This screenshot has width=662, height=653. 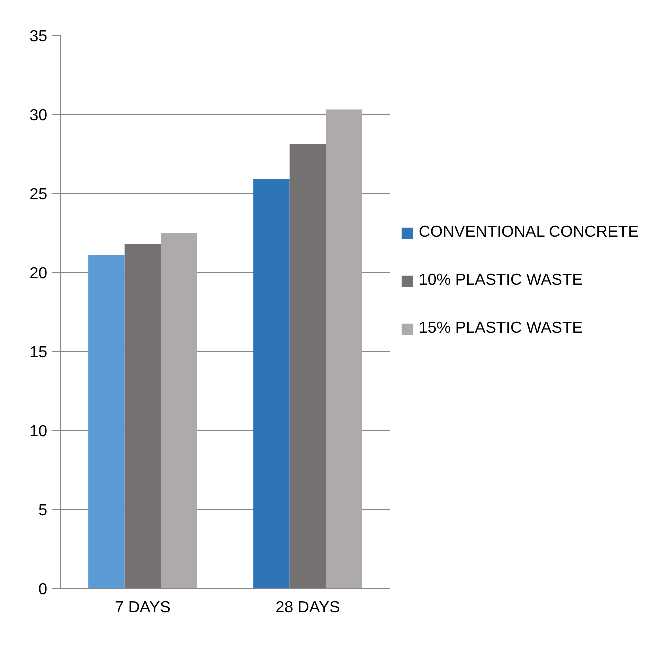 What do you see at coordinates (39, 274) in the screenshot?
I see `y-tick-label: 20` at bounding box center [39, 274].